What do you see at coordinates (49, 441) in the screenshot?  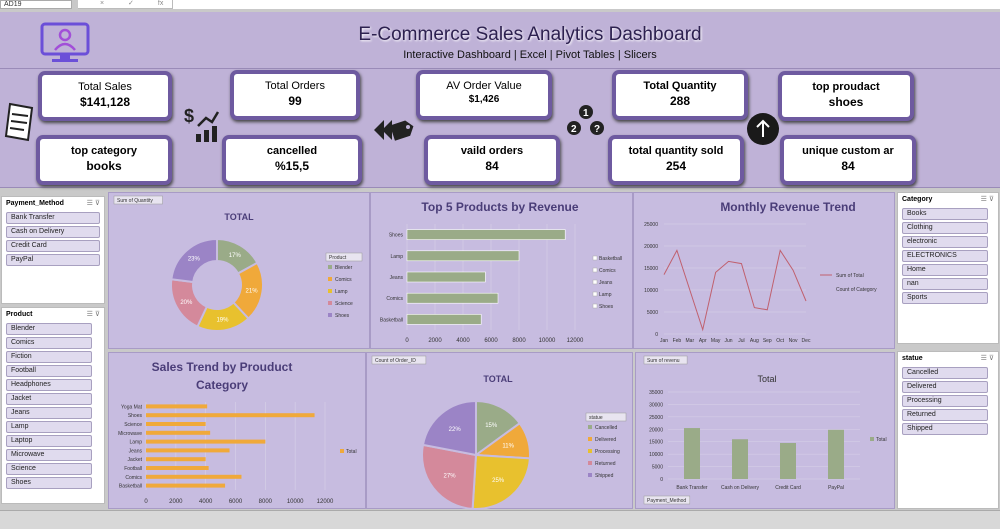 I see `slicer-item: Laptop` at bounding box center [49, 441].